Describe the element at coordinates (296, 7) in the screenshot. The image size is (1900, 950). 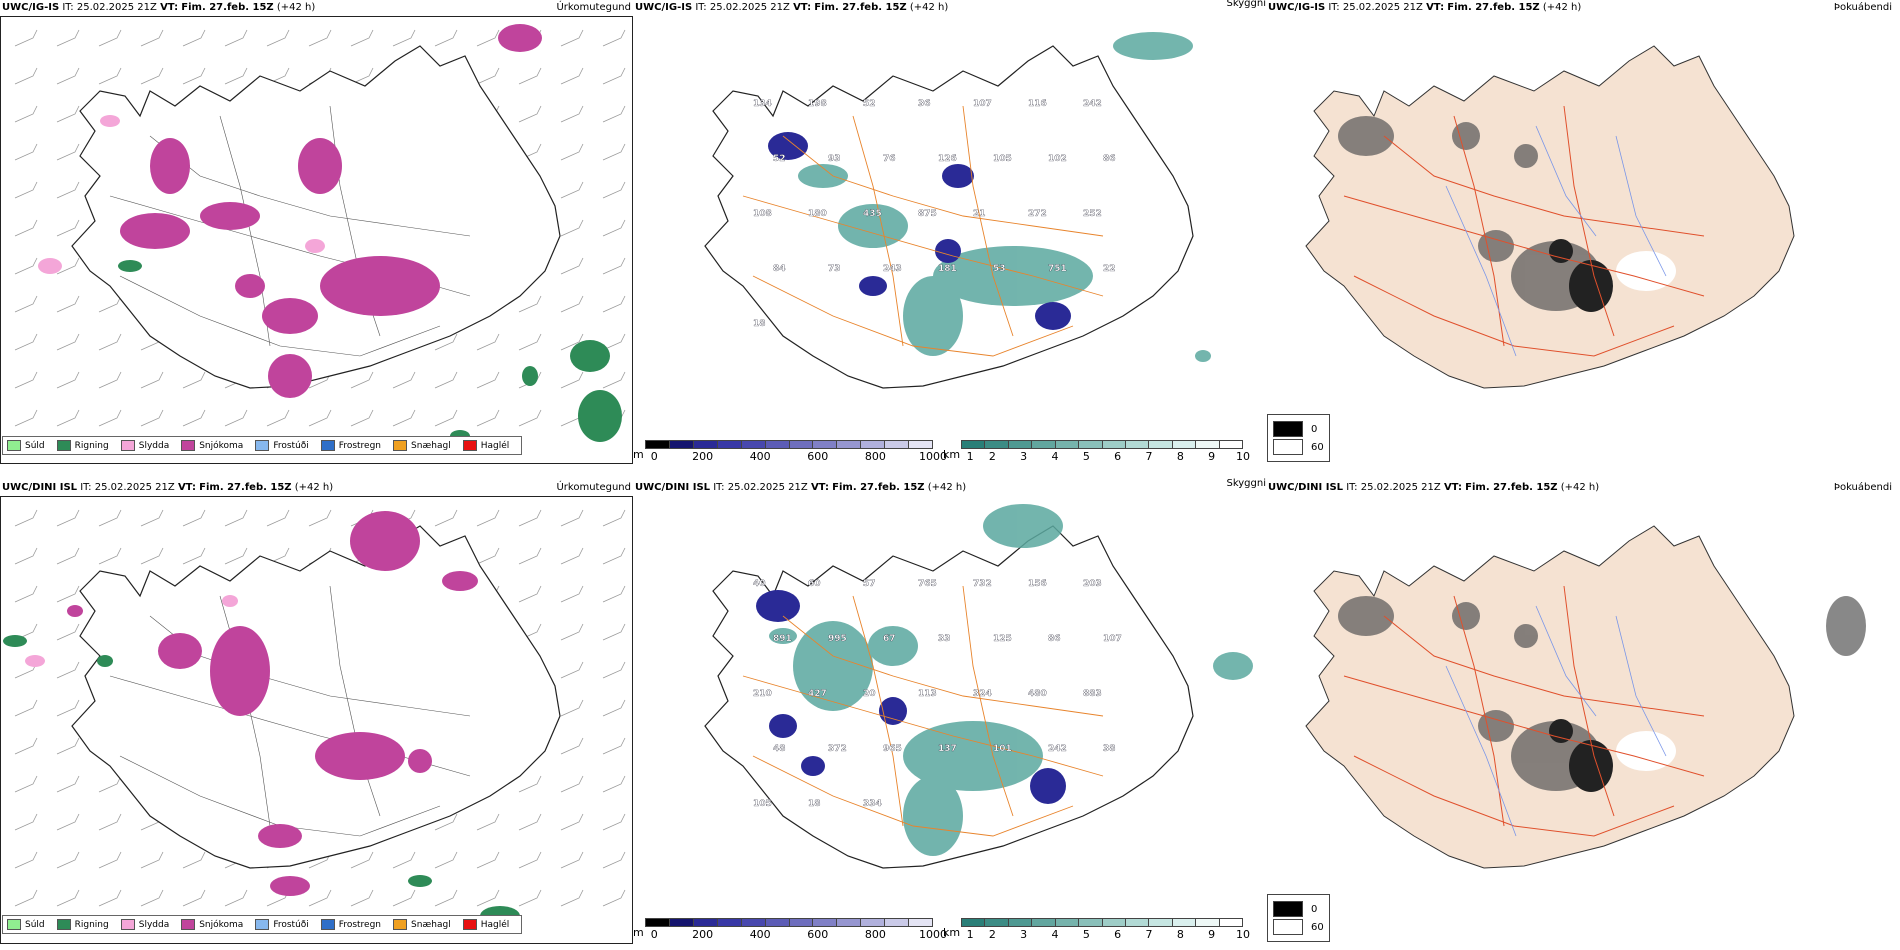
I see `lead-time: (+42 h)` at that location.